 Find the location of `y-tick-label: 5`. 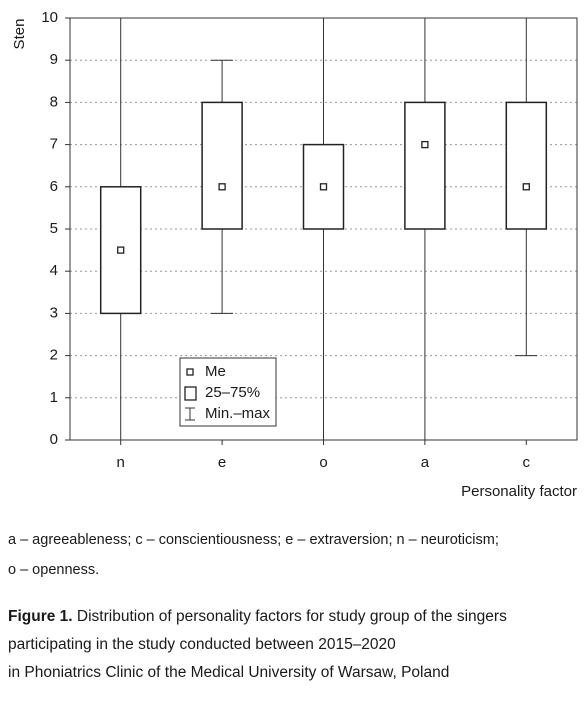

y-tick-label: 5 is located at coordinates (54, 228).